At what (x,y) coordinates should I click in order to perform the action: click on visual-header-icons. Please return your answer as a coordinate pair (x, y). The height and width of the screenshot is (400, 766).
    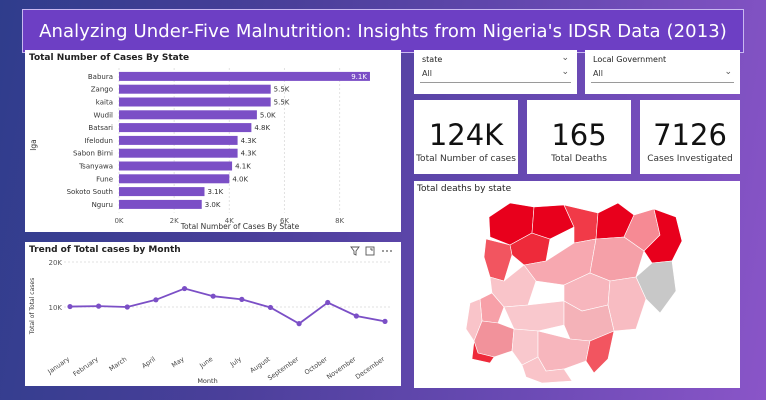
    Looking at the image, I should click on (371, 251).